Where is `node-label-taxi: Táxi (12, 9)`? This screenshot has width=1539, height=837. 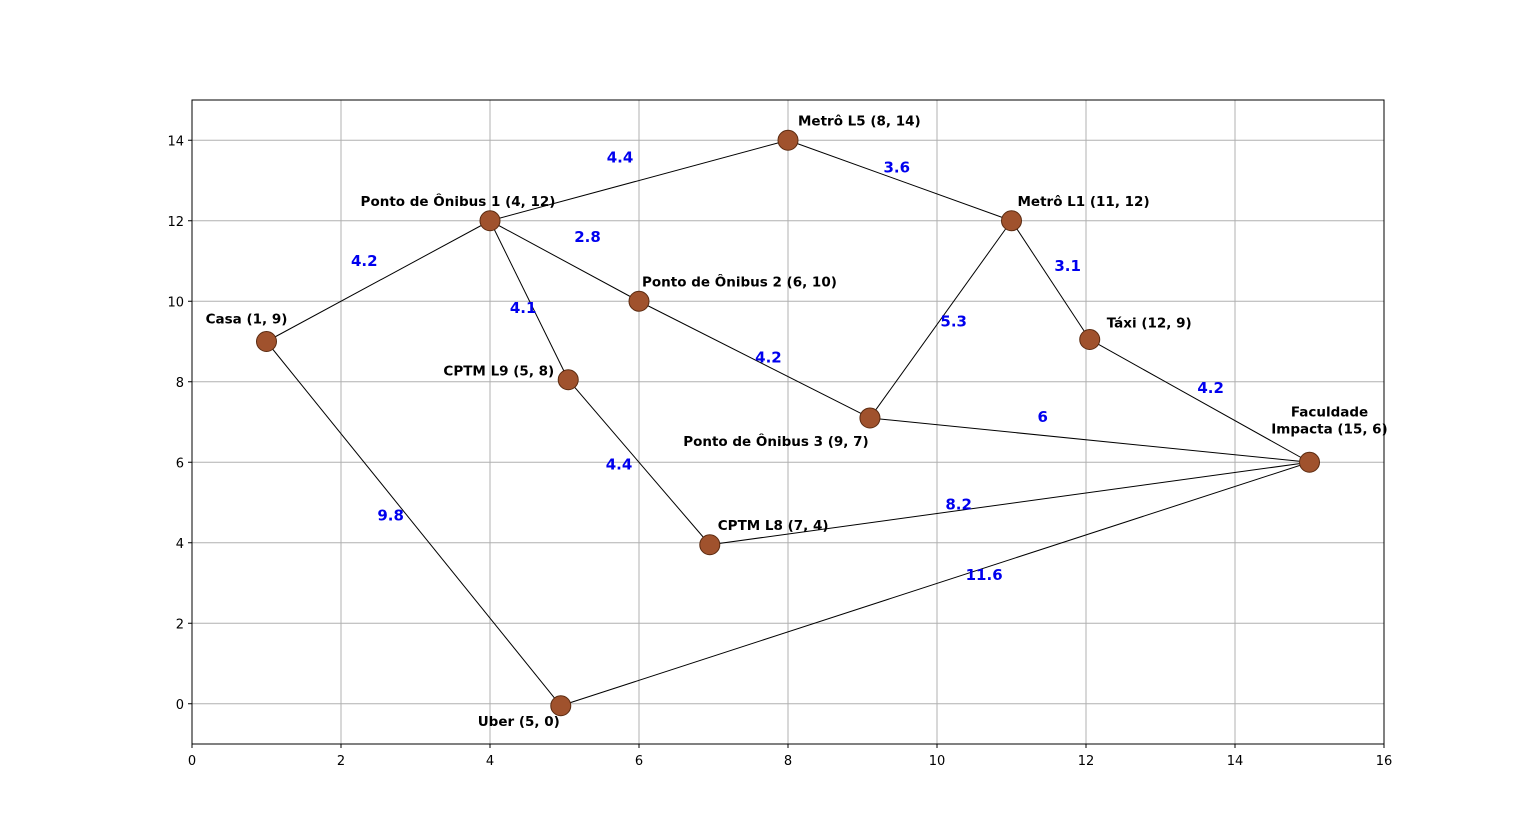
node-label-taxi: Táxi (12, 9) is located at coordinates (1149, 323).